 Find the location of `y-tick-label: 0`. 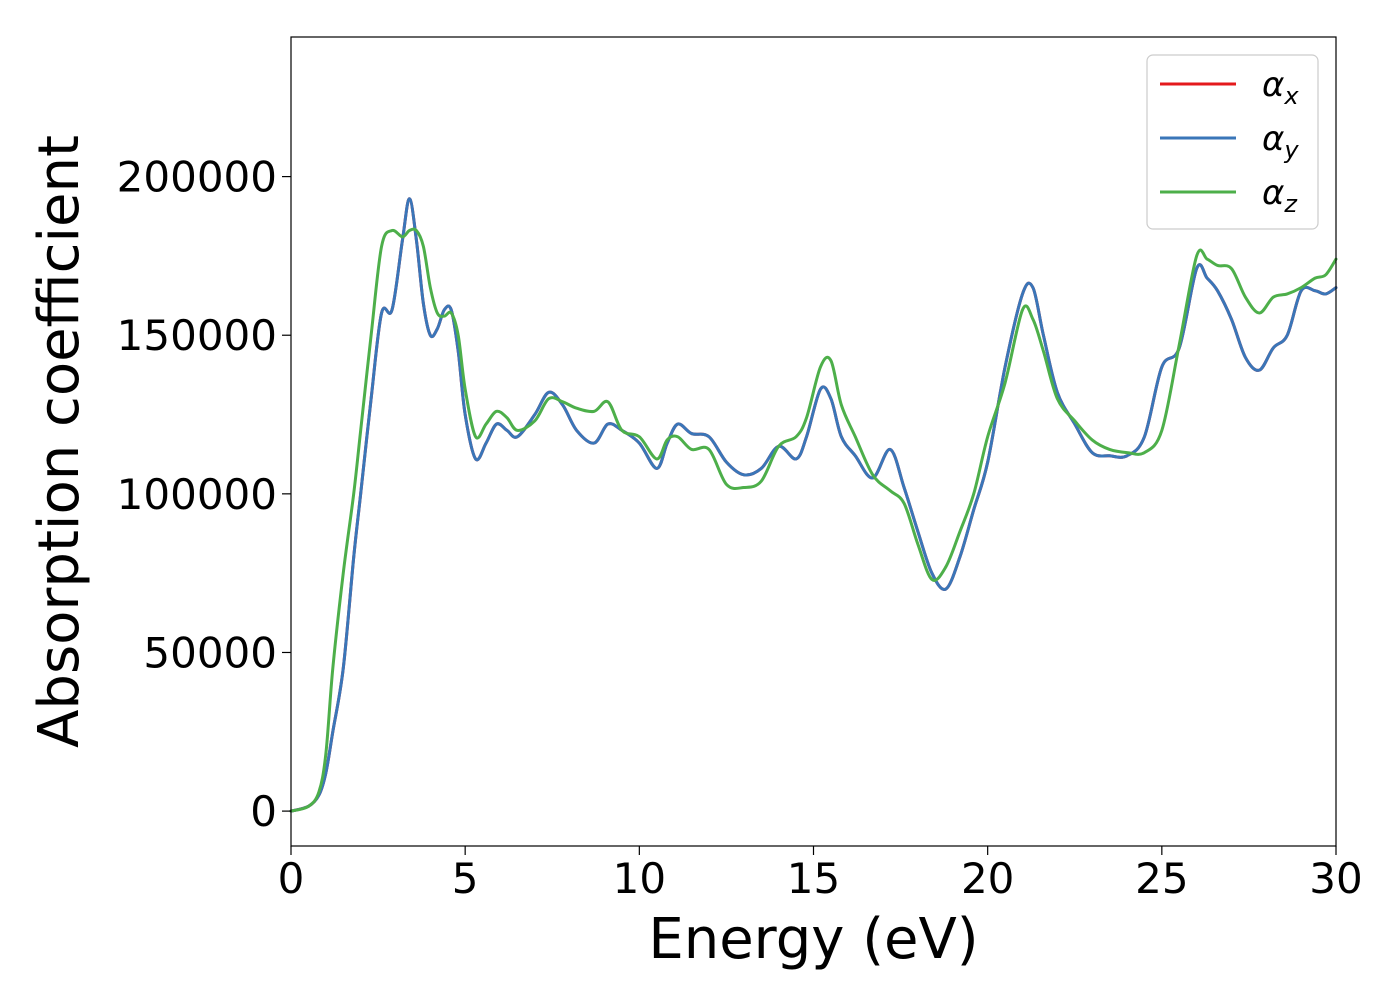

y-tick-label: 0 is located at coordinates (263, 811).